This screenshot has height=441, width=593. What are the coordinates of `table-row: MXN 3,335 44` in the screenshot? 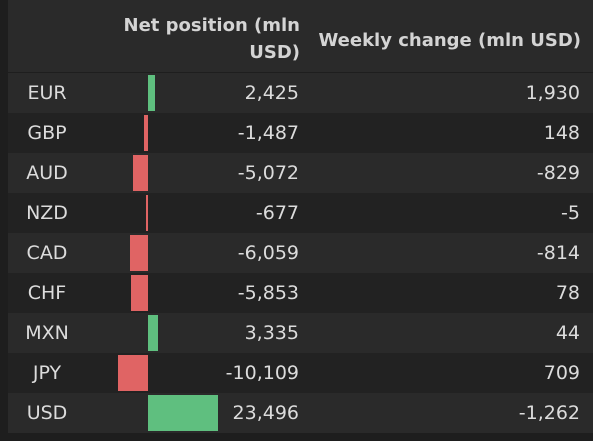 It's located at (300, 333).